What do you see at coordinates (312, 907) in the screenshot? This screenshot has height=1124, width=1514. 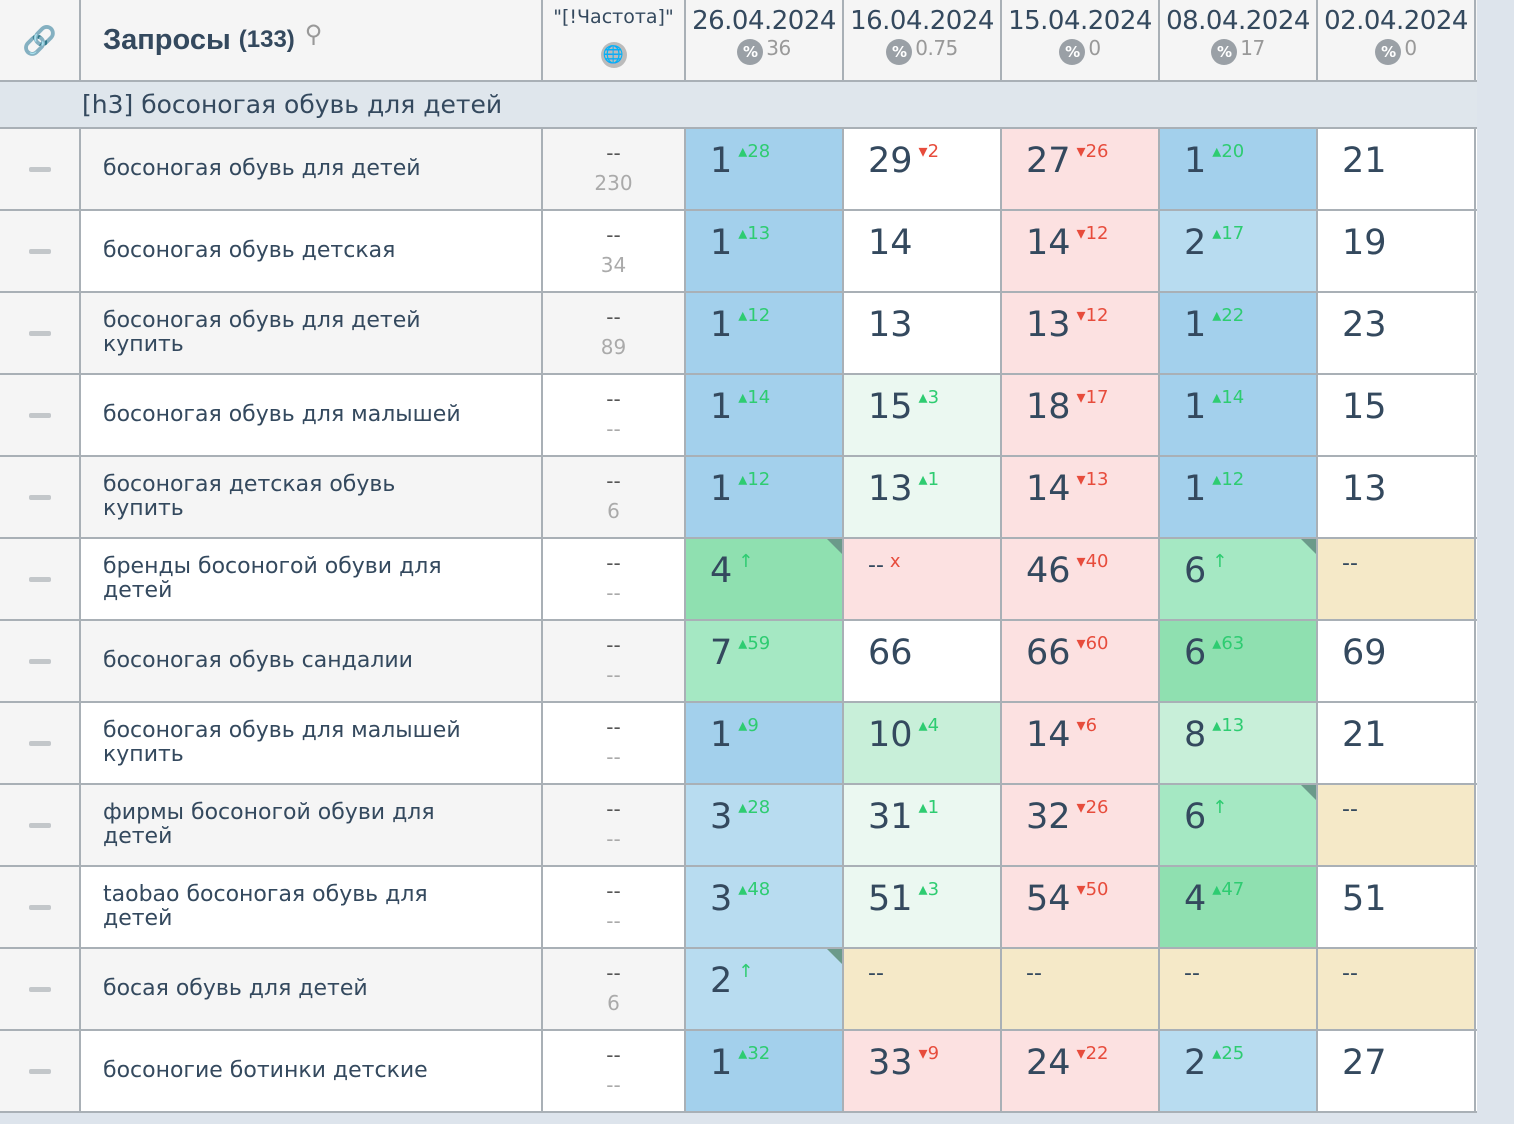 I see `query-cell: taobao босоногая обувь для детей` at bounding box center [312, 907].